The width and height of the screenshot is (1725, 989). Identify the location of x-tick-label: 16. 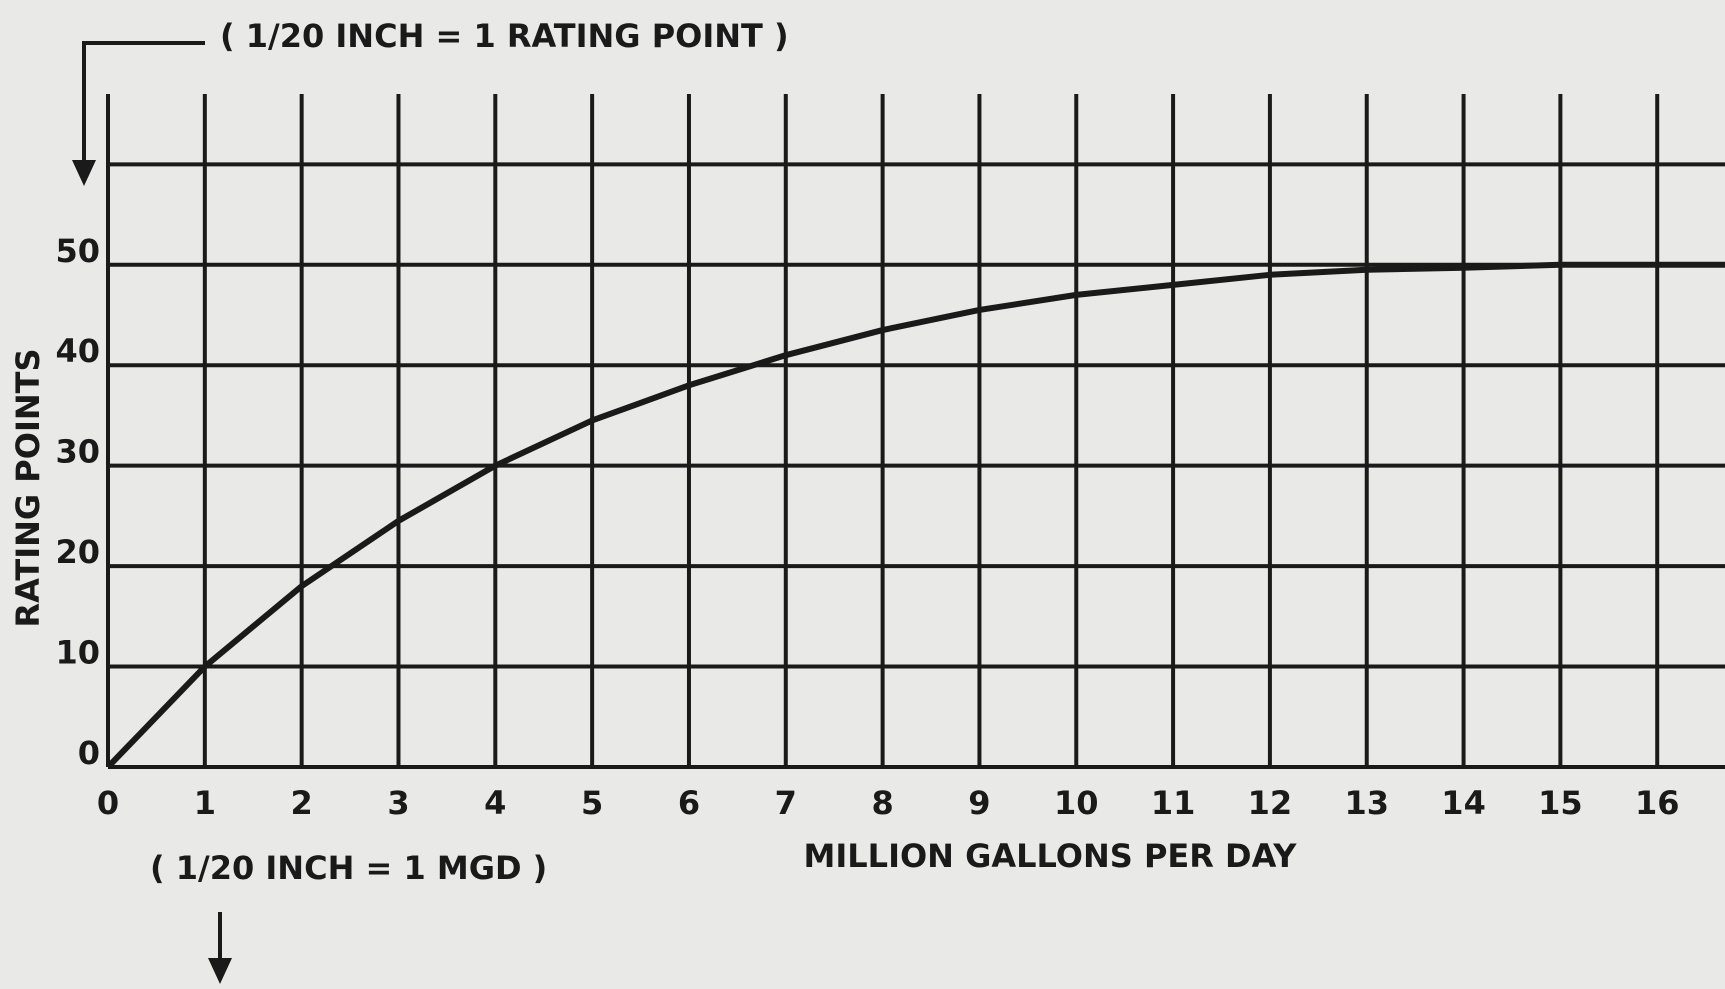
(1657, 803).